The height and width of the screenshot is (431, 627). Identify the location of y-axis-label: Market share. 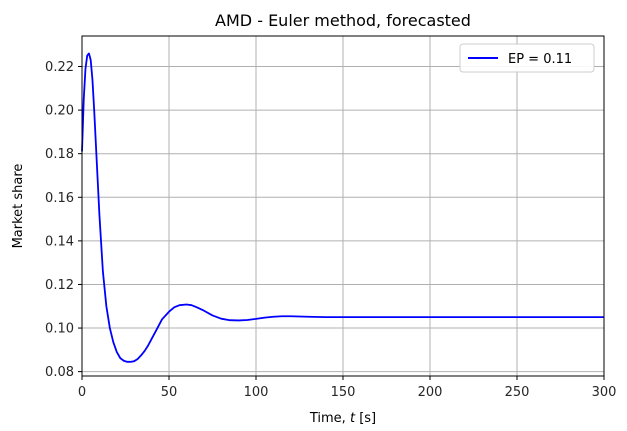
(18, 206).